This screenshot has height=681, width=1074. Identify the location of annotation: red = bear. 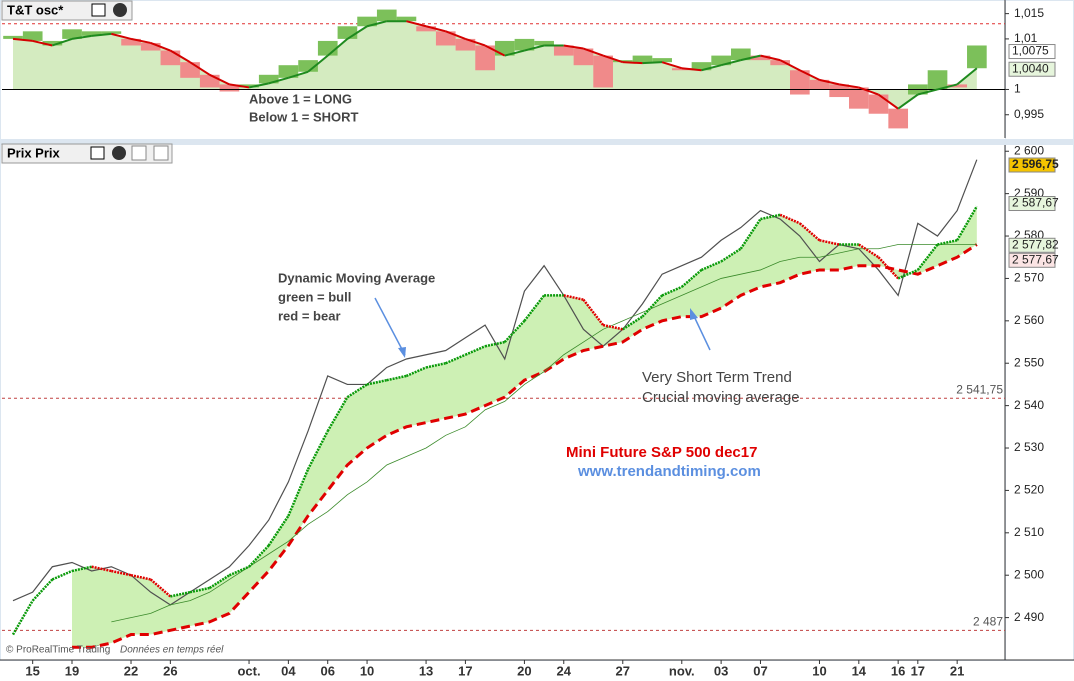
(309, 315).